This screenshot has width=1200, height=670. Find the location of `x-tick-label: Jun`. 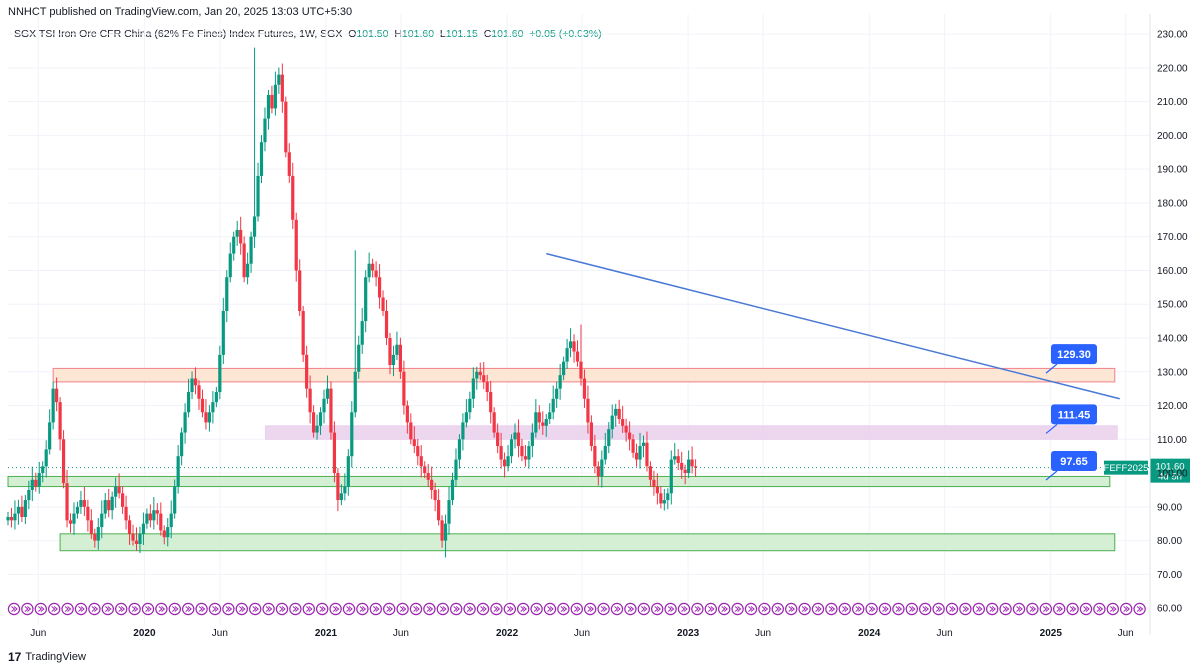

x-tick-label: Jun is located at coordinates (401, 633).